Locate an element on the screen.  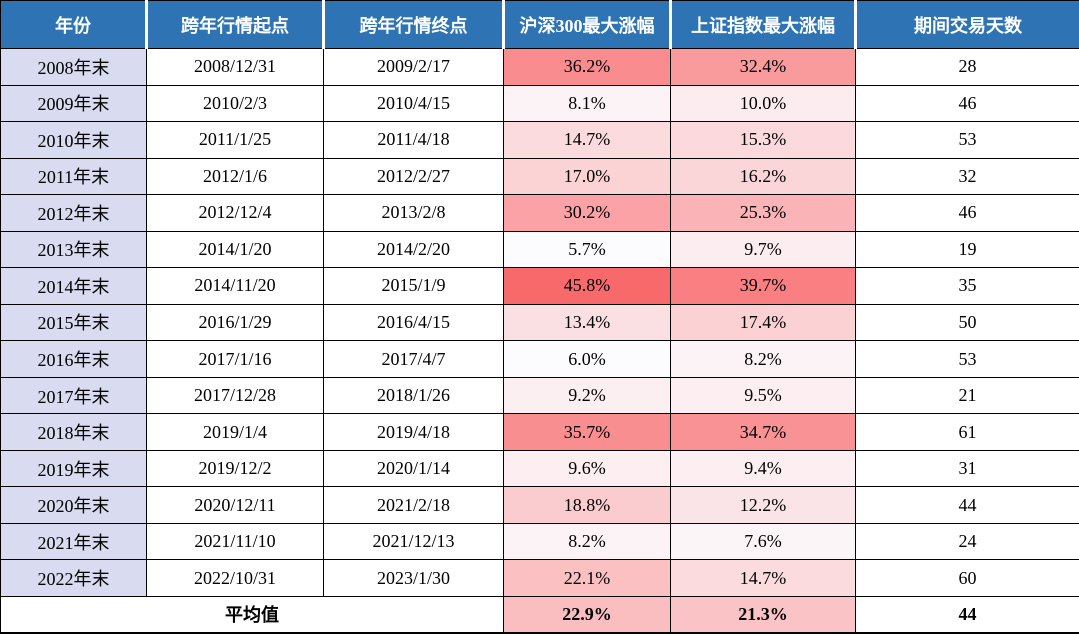
table-row: 2019年末 2019/12/2 2020/1/14 9.6% 9.4% 31 is located at coordinates (539, 468).